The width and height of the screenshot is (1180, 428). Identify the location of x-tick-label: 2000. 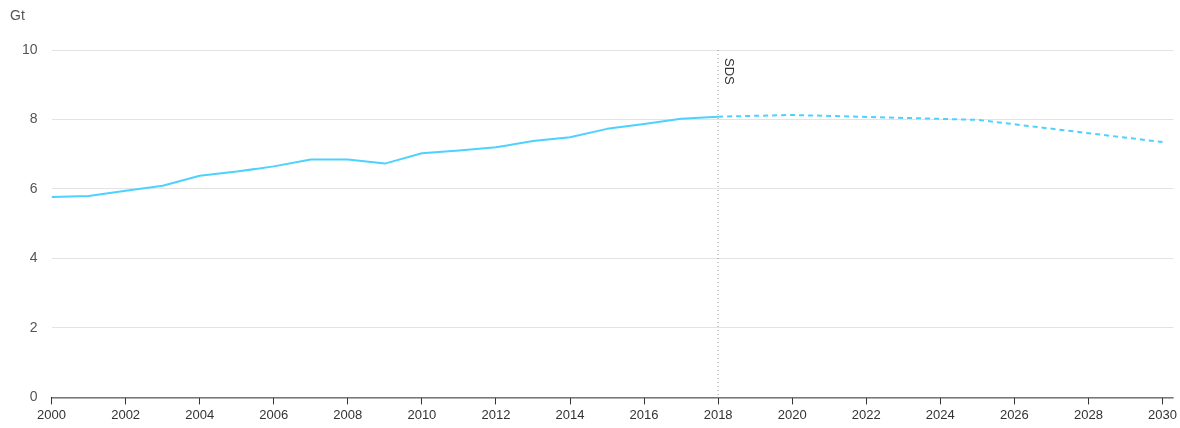
(52, 414).